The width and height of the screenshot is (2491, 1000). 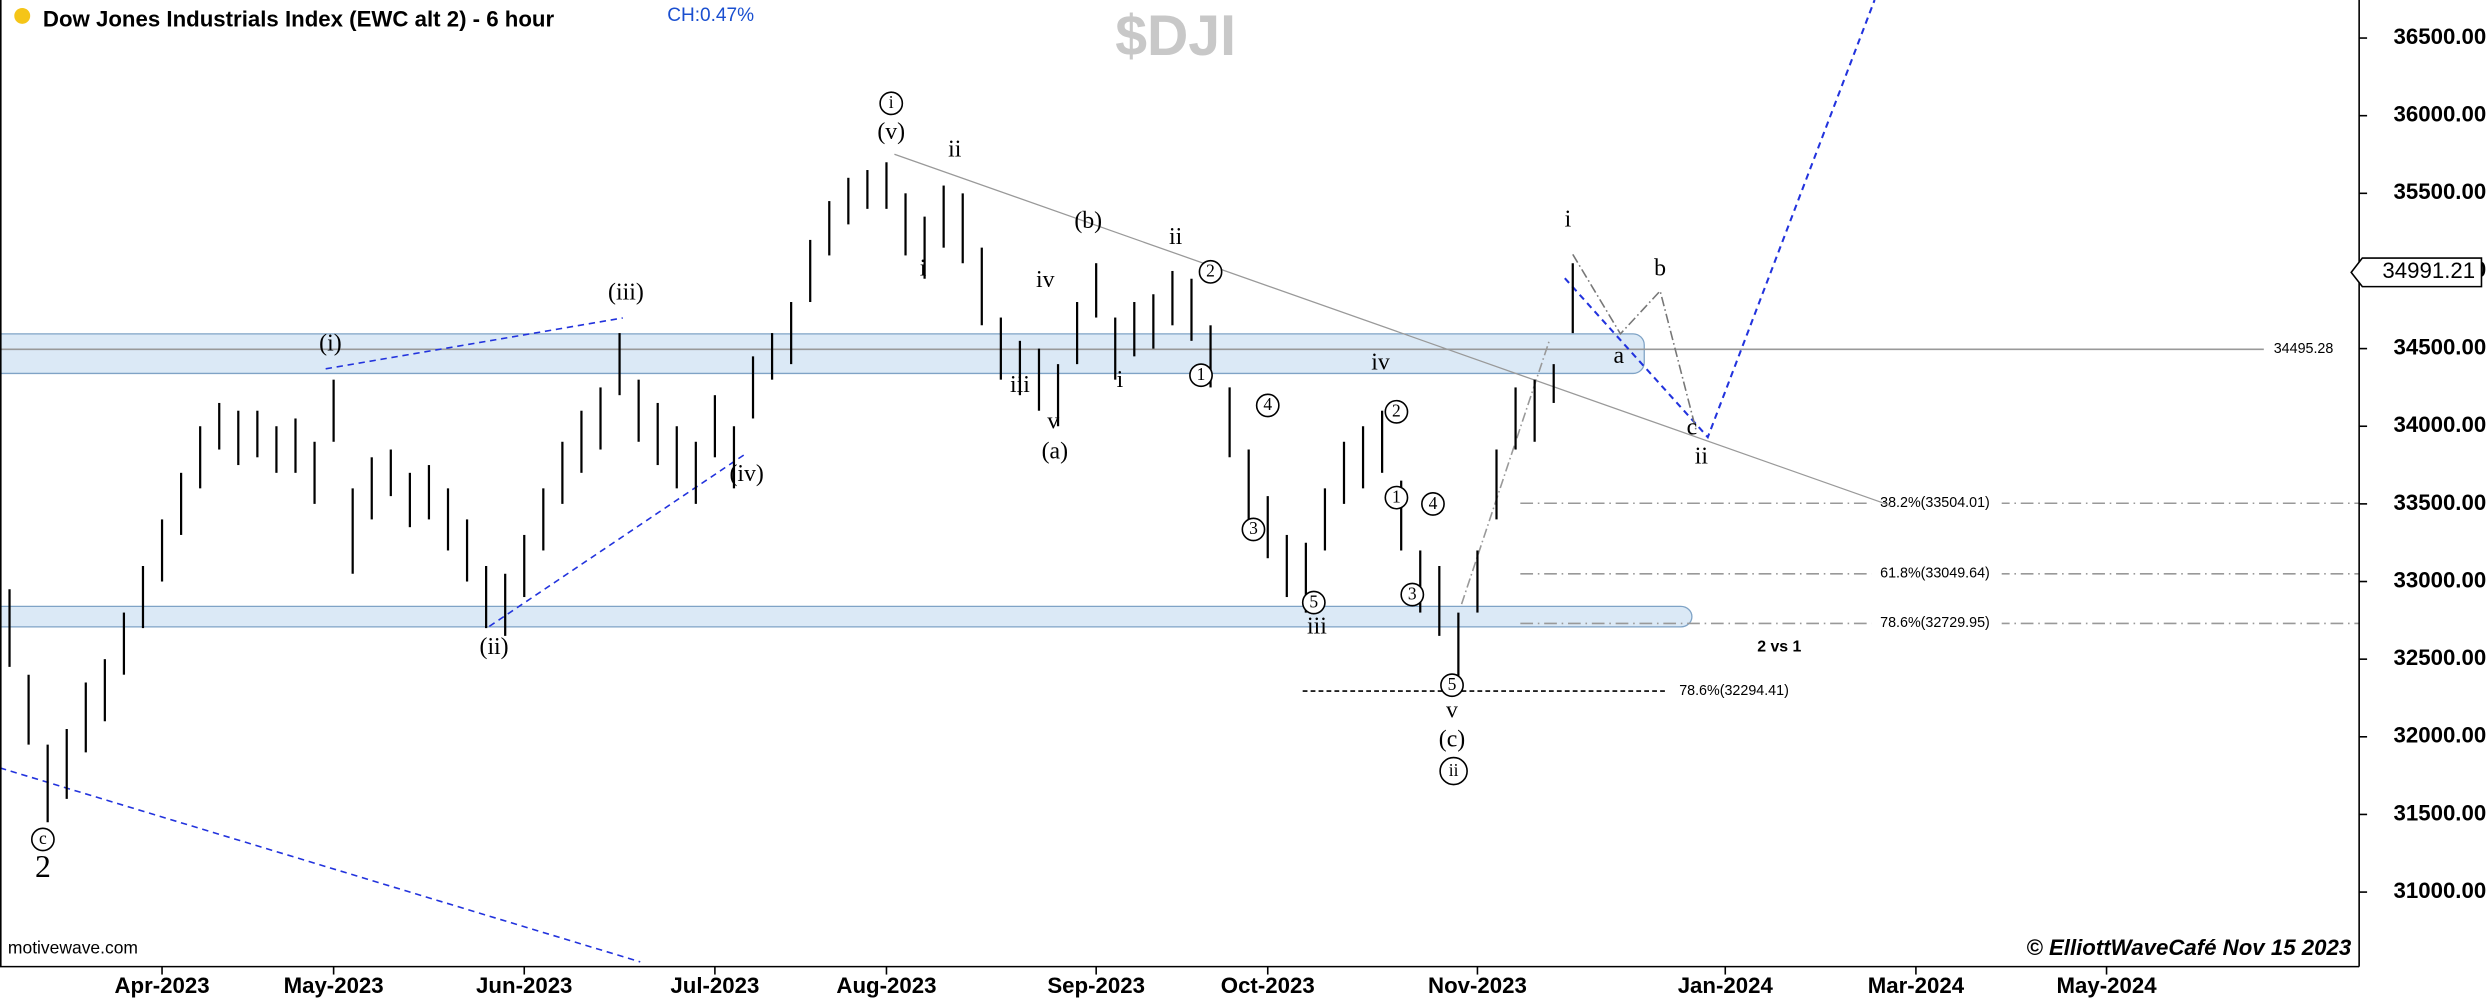 What do you see at coordinates (1726, 985) in the screenshot?
I see `x-tick-label: Jan-2024` at bounding box center [1726, 985].